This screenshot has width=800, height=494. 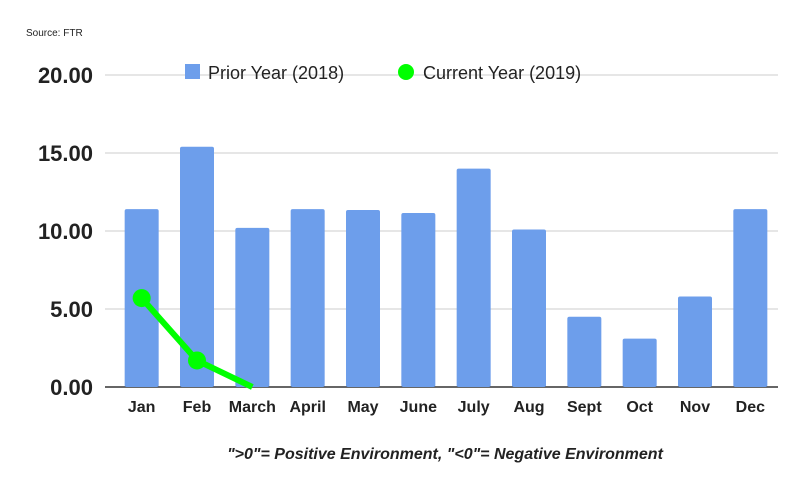 I want to click on y-tick-label: 20.00, so click(x=65, y=75).